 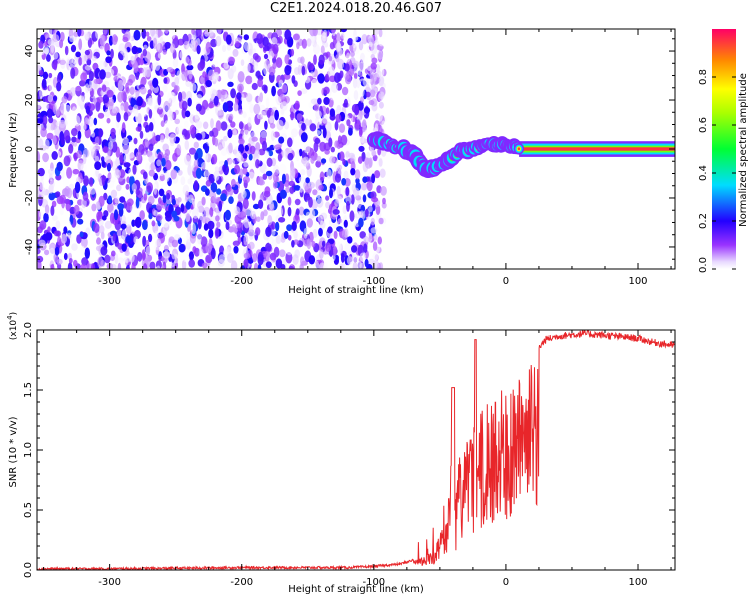 I want to click on y-tick-label: 1.0, so click(x=28, y=450).